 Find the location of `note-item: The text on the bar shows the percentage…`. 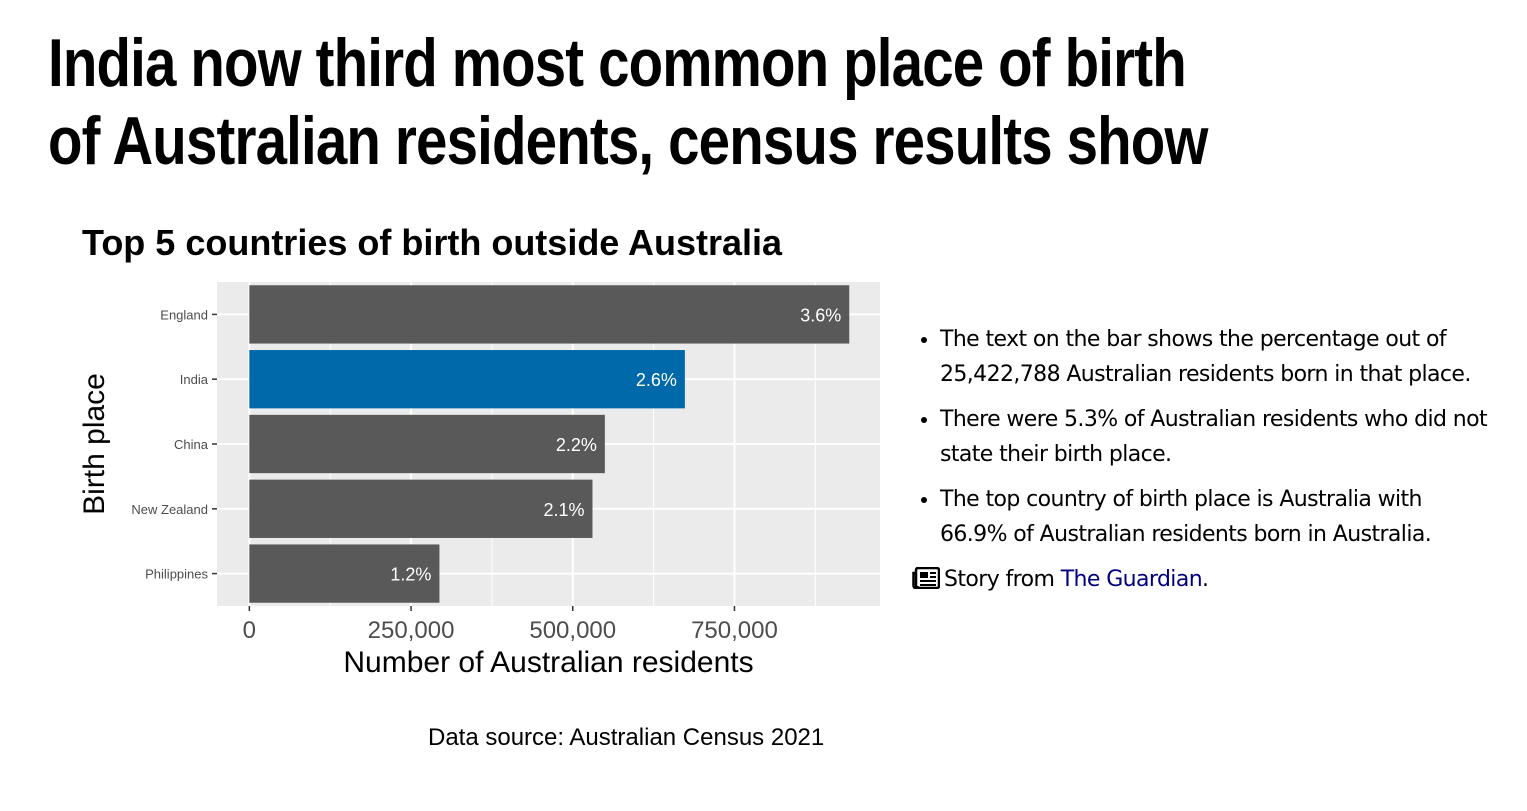

note-item: The text on the bar shows the percentage… is located at coordinates (1216, 357).